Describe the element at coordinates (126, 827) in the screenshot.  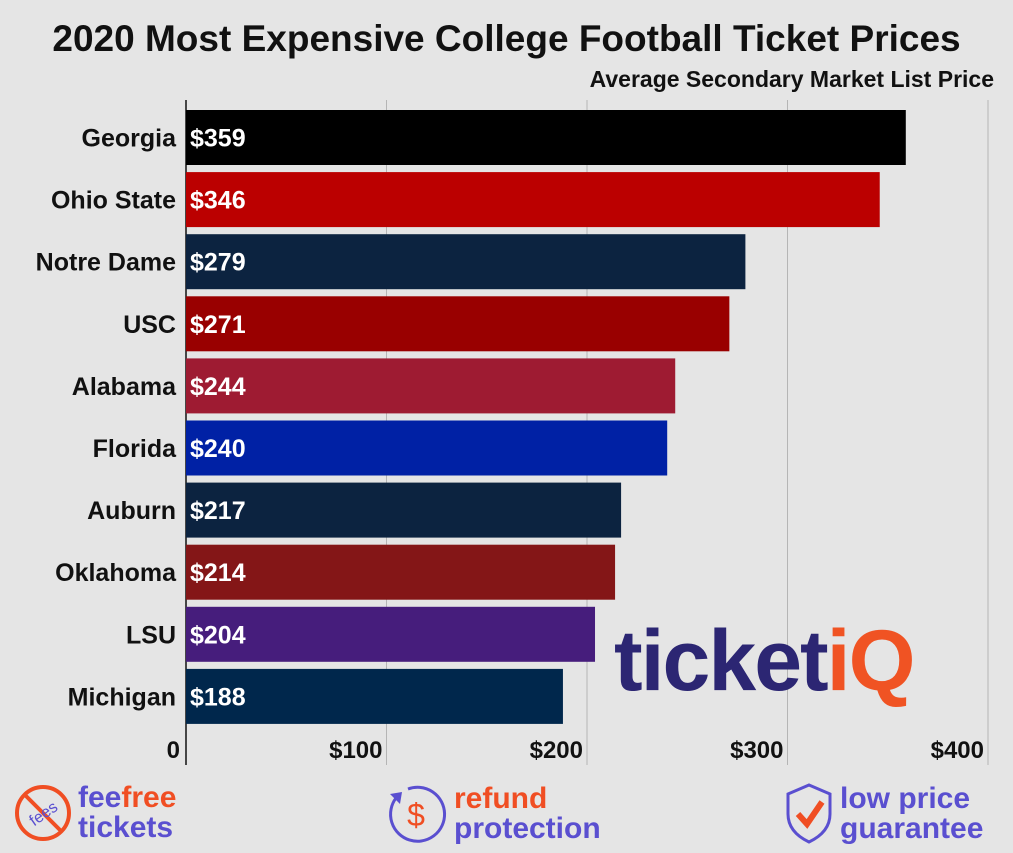
I see `footer-tickets: tickets` at that location.